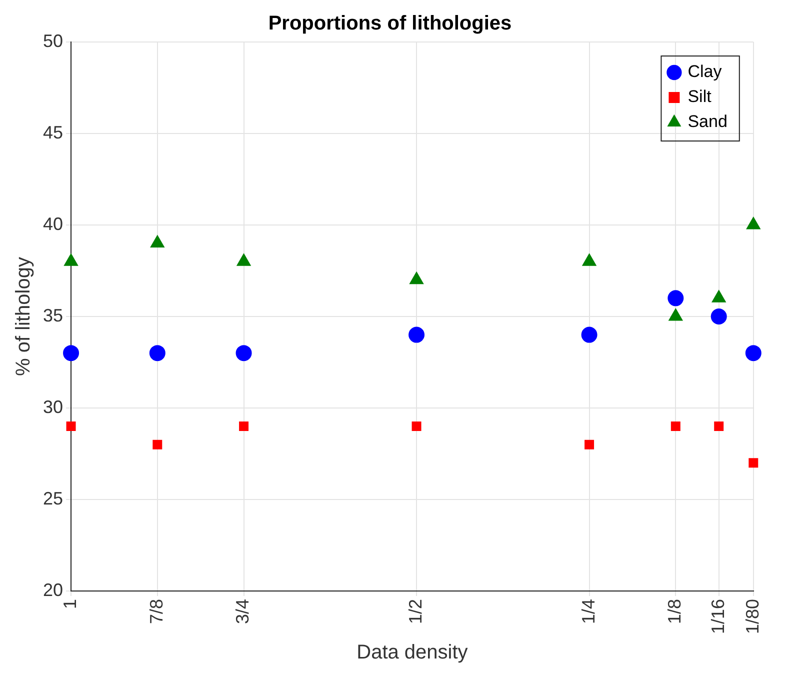 The height and width of the screenshot is (677, 786). I want to click on y-tick-label: 35, so click(53, 315).